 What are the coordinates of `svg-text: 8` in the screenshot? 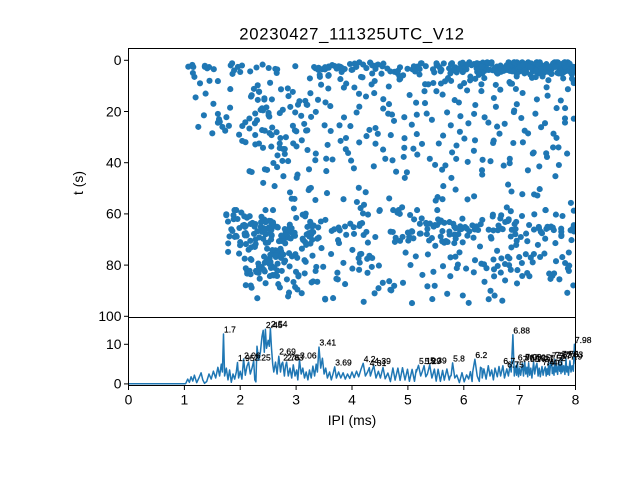 It's located at (576, 400).